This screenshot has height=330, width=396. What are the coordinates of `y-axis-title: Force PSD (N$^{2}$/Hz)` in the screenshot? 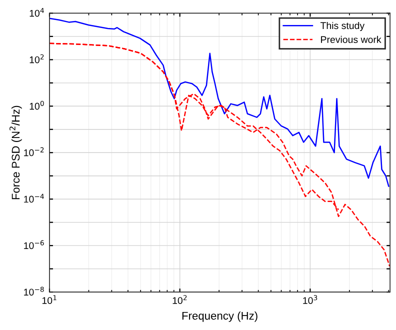 It's located at (16, 153).